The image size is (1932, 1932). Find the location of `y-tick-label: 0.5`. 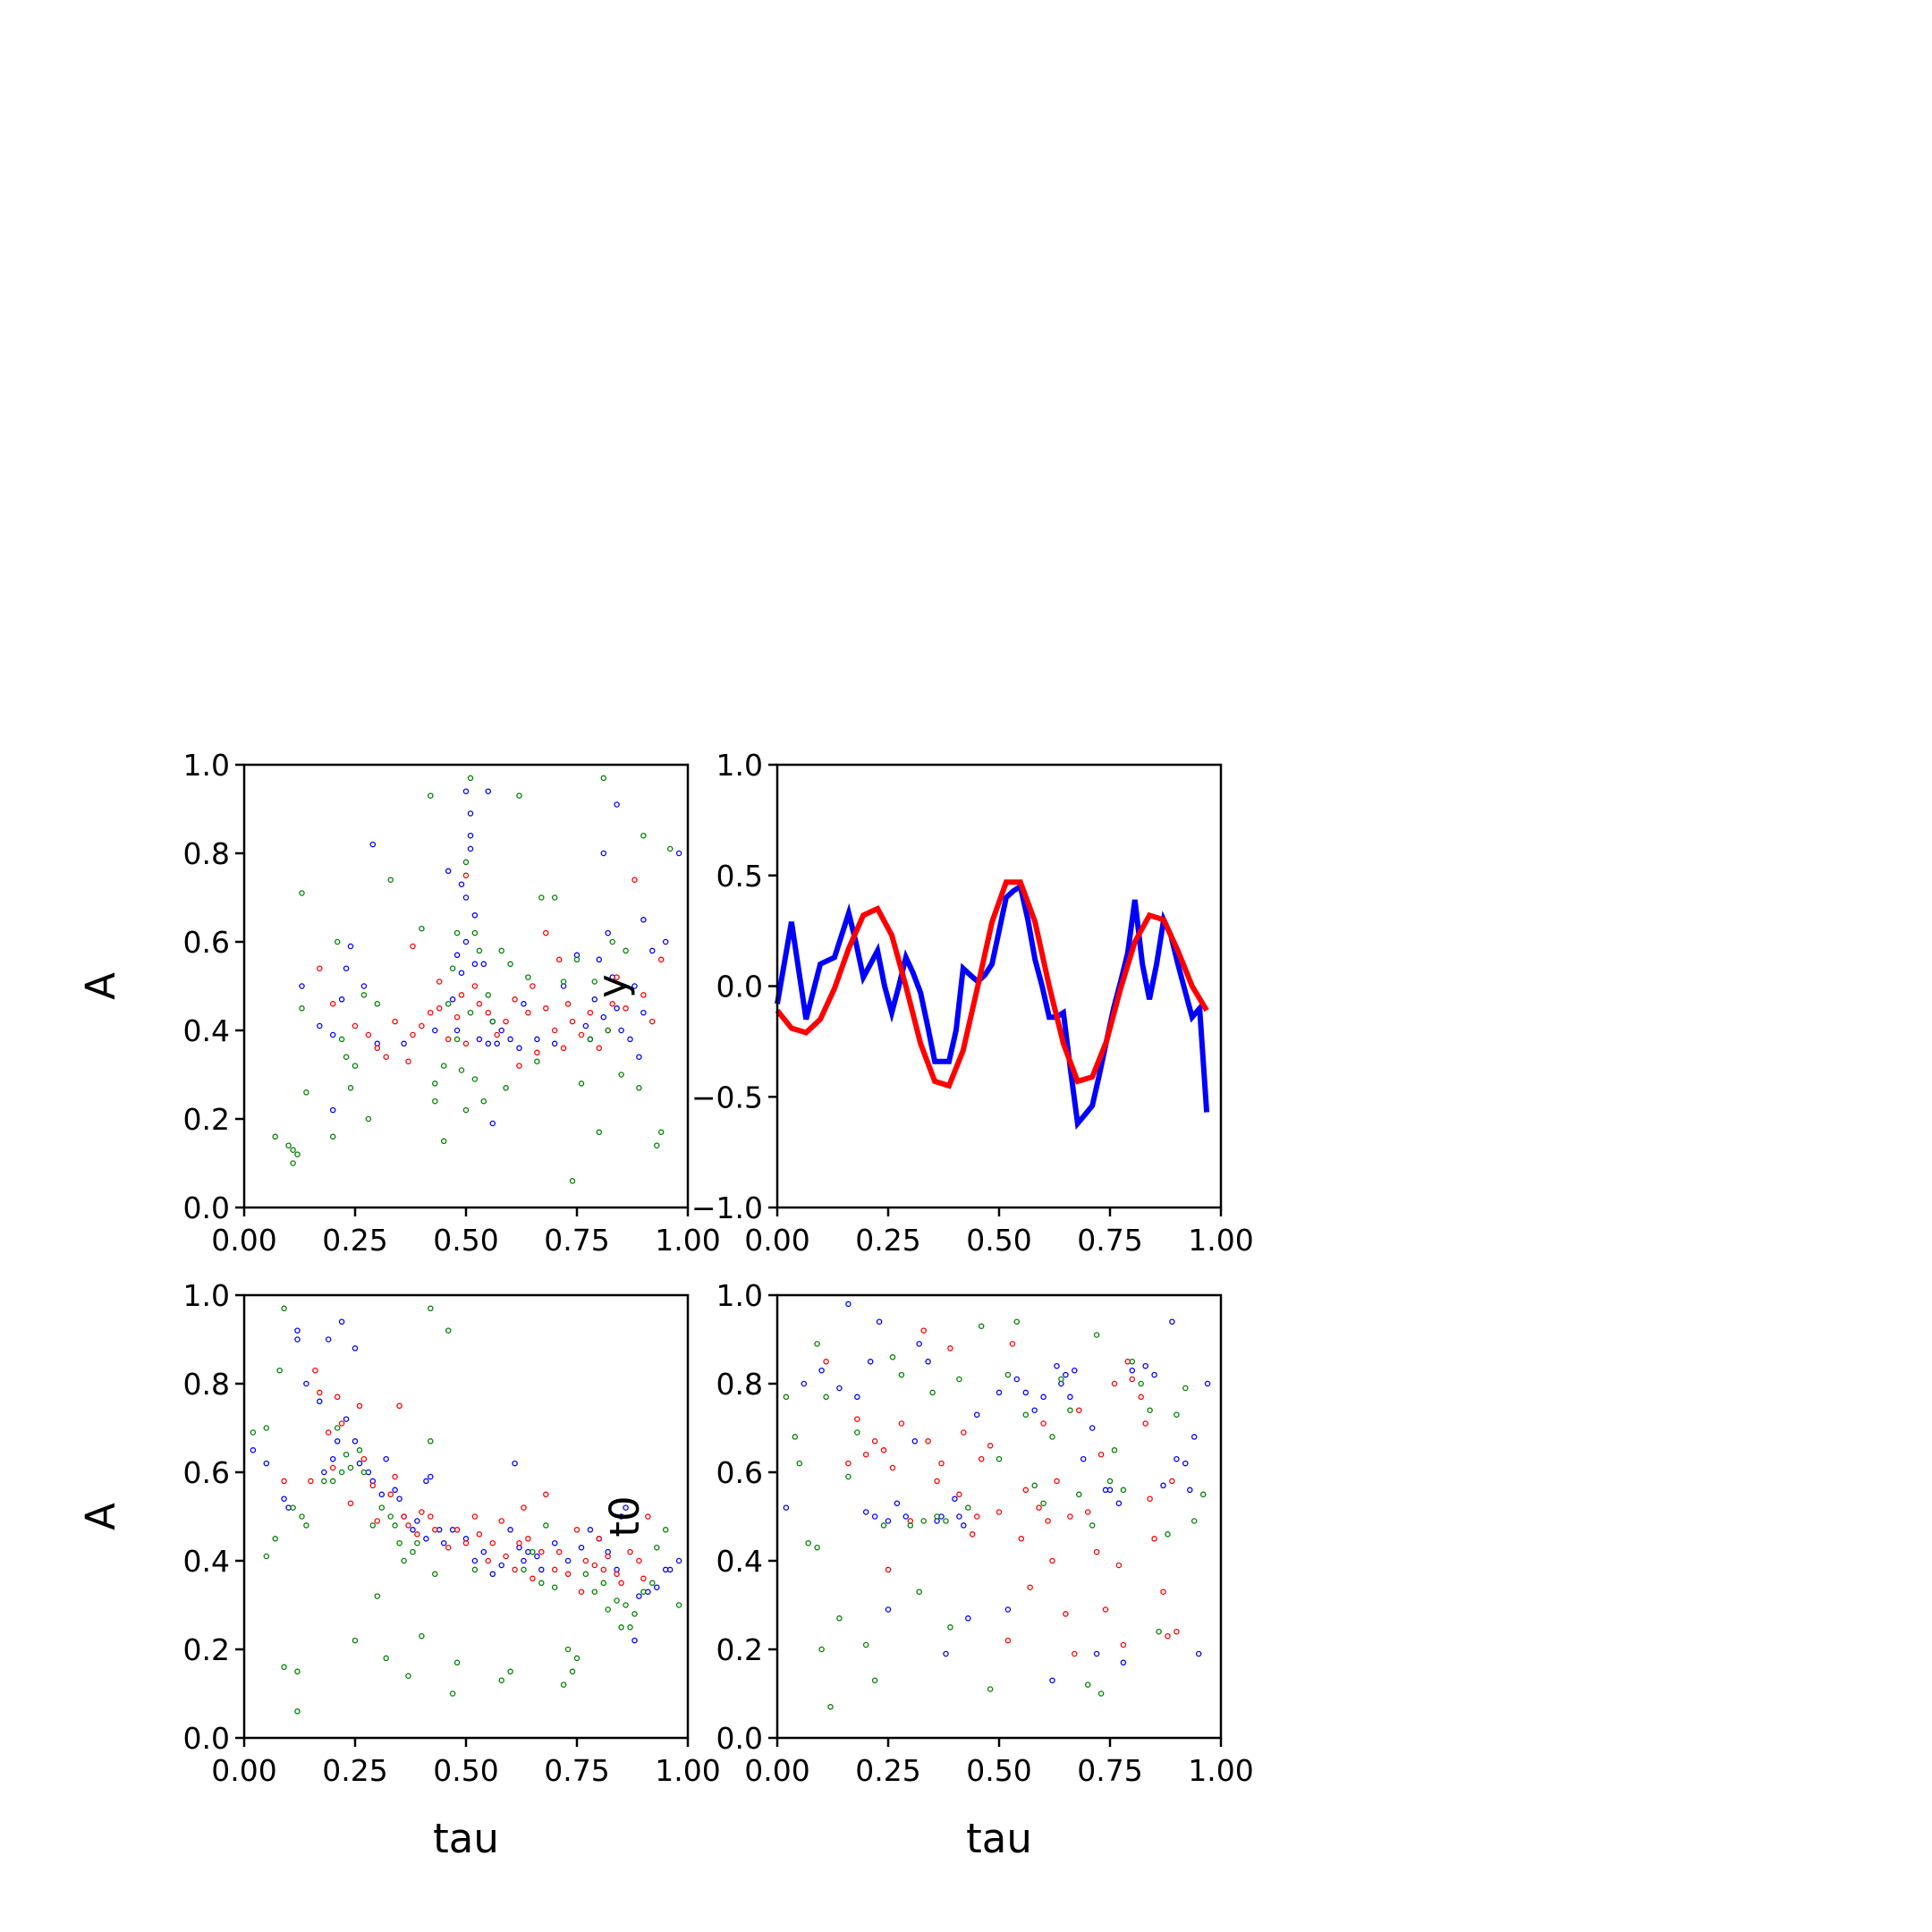

y-tick-label: 0.5 is located at coordinates (739, 876).